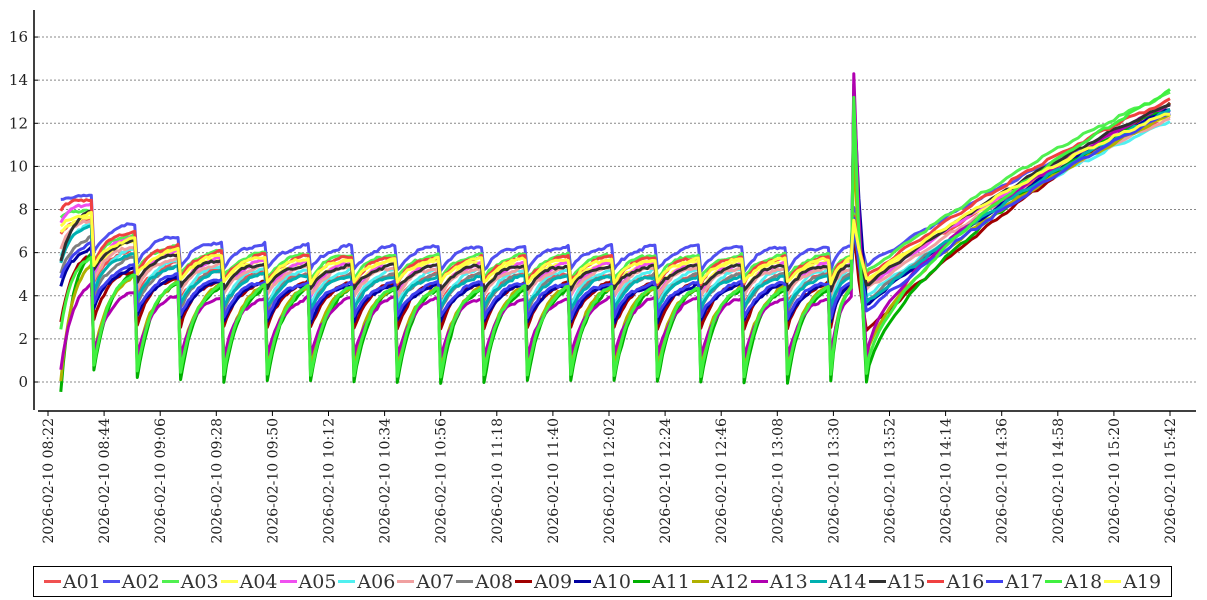 This screenshot has height=600, width=1207. Describe the element at coordinates (1003, 481) in the screenshot. I see `x-tick-label: 2026-02-10 14:36` at that location.